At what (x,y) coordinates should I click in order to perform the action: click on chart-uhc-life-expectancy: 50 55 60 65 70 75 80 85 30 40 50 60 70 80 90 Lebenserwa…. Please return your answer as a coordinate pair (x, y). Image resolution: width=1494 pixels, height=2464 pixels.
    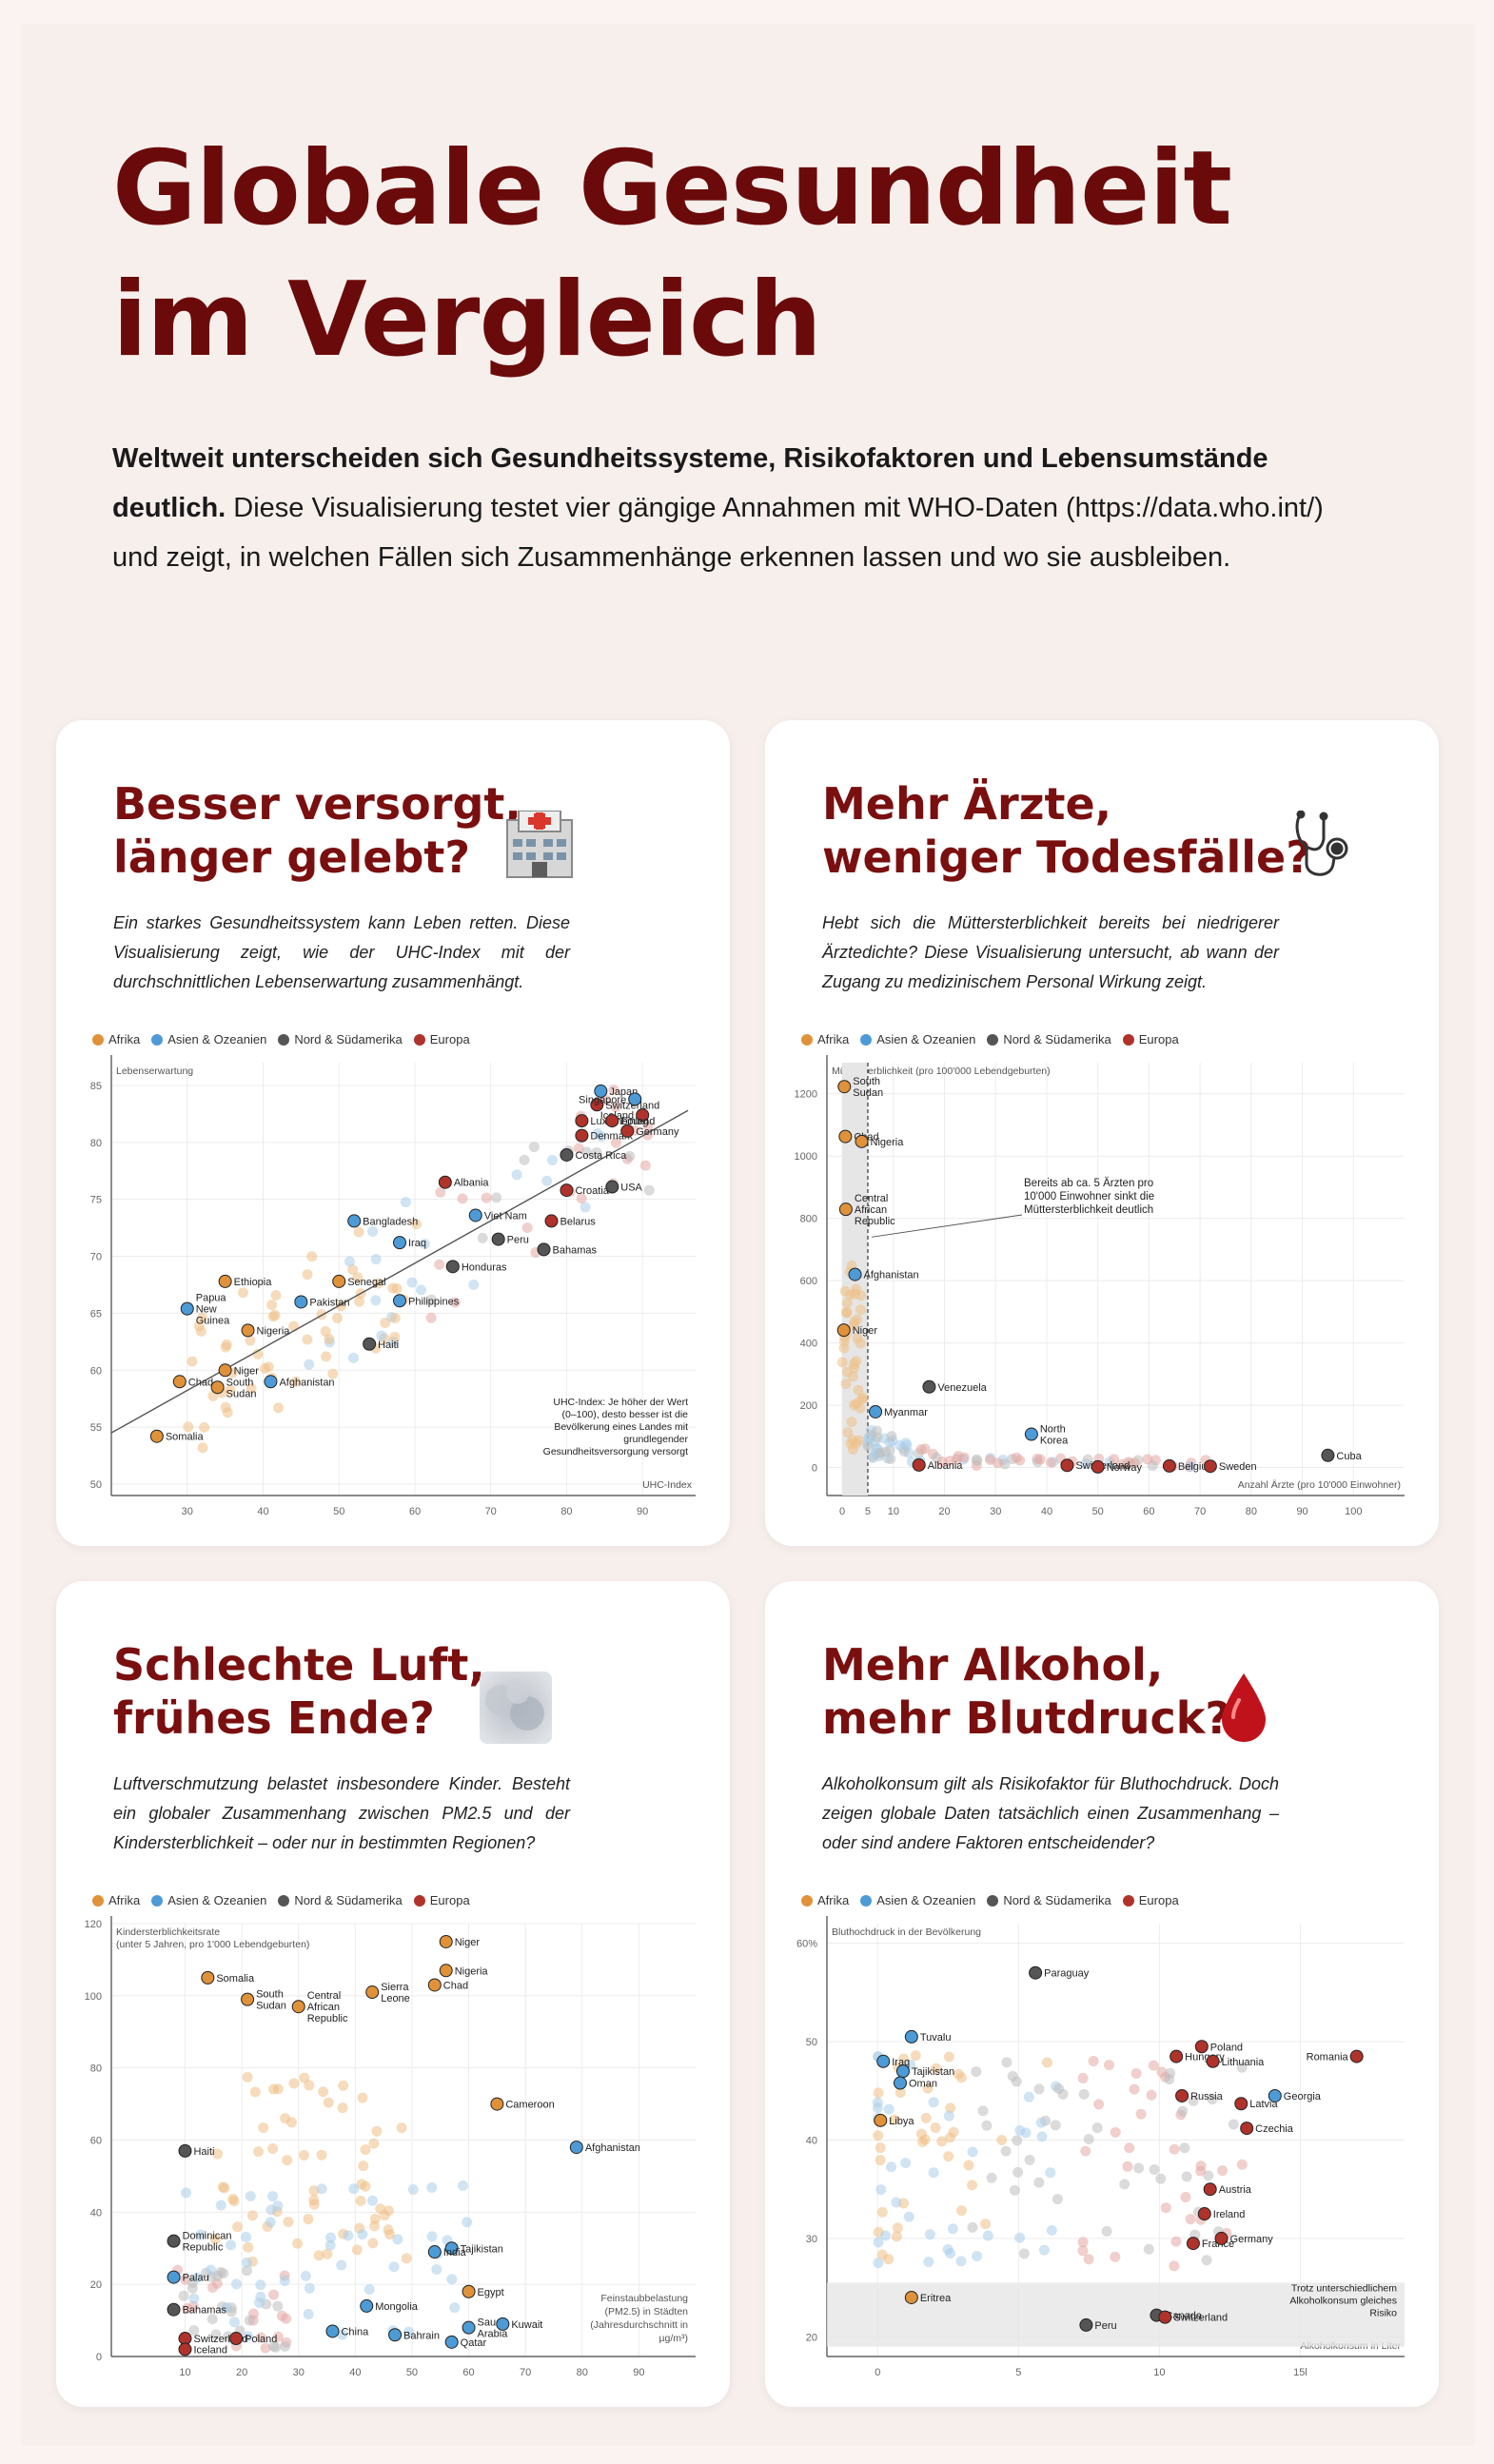
    Looking at the image, I should click on (393, 1286).